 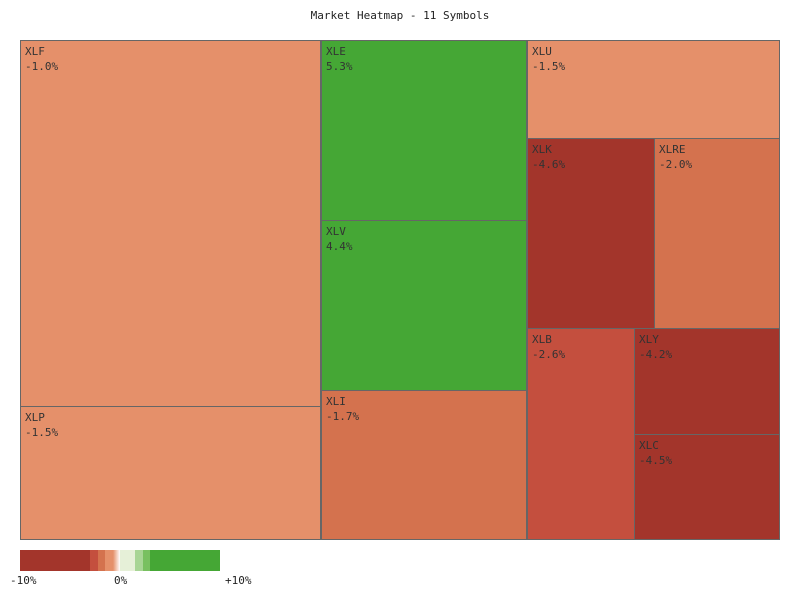 What do you see at coordinates (542, 149) in the screenshot?
I see `tile-symbol: XLK` at bounding box center [542, 149].